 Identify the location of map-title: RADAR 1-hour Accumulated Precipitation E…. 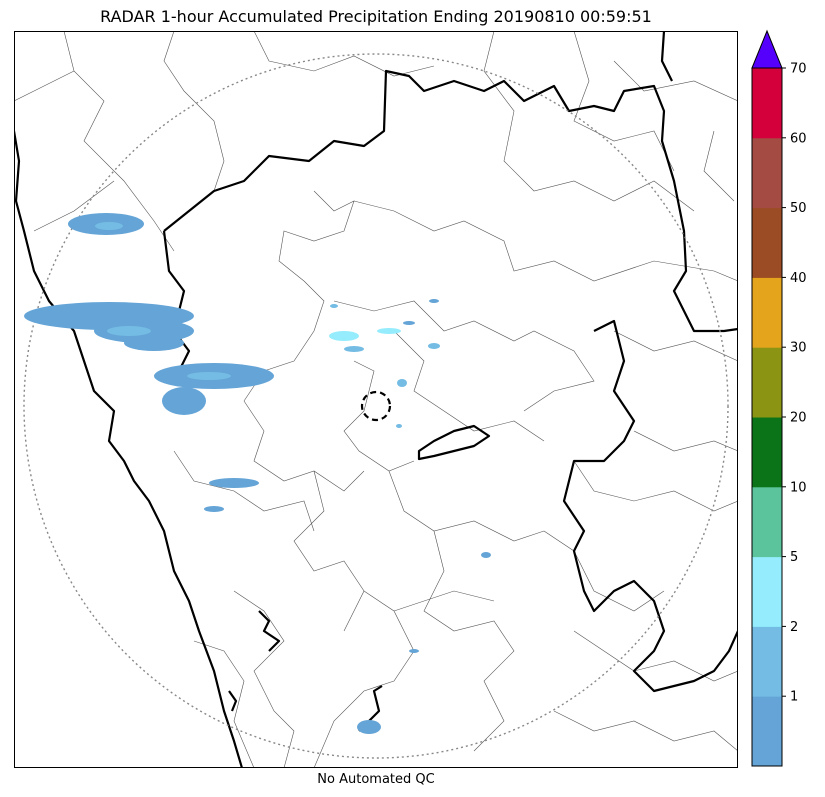
(376, 16).